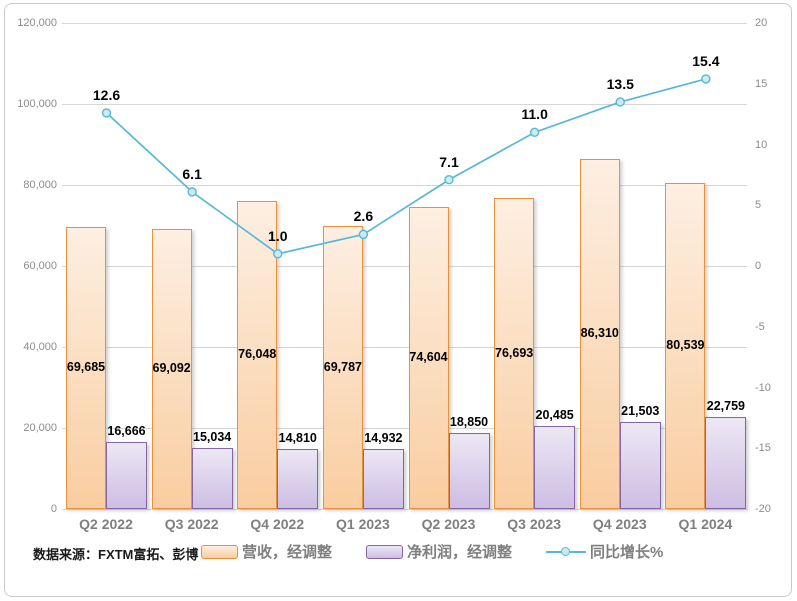 Image resolution: width=797 pixels, height=601 pixels. Describe the element at coordinates (192, 173) in the screenshot. I see `growth-point-label: 6.1` at that location.